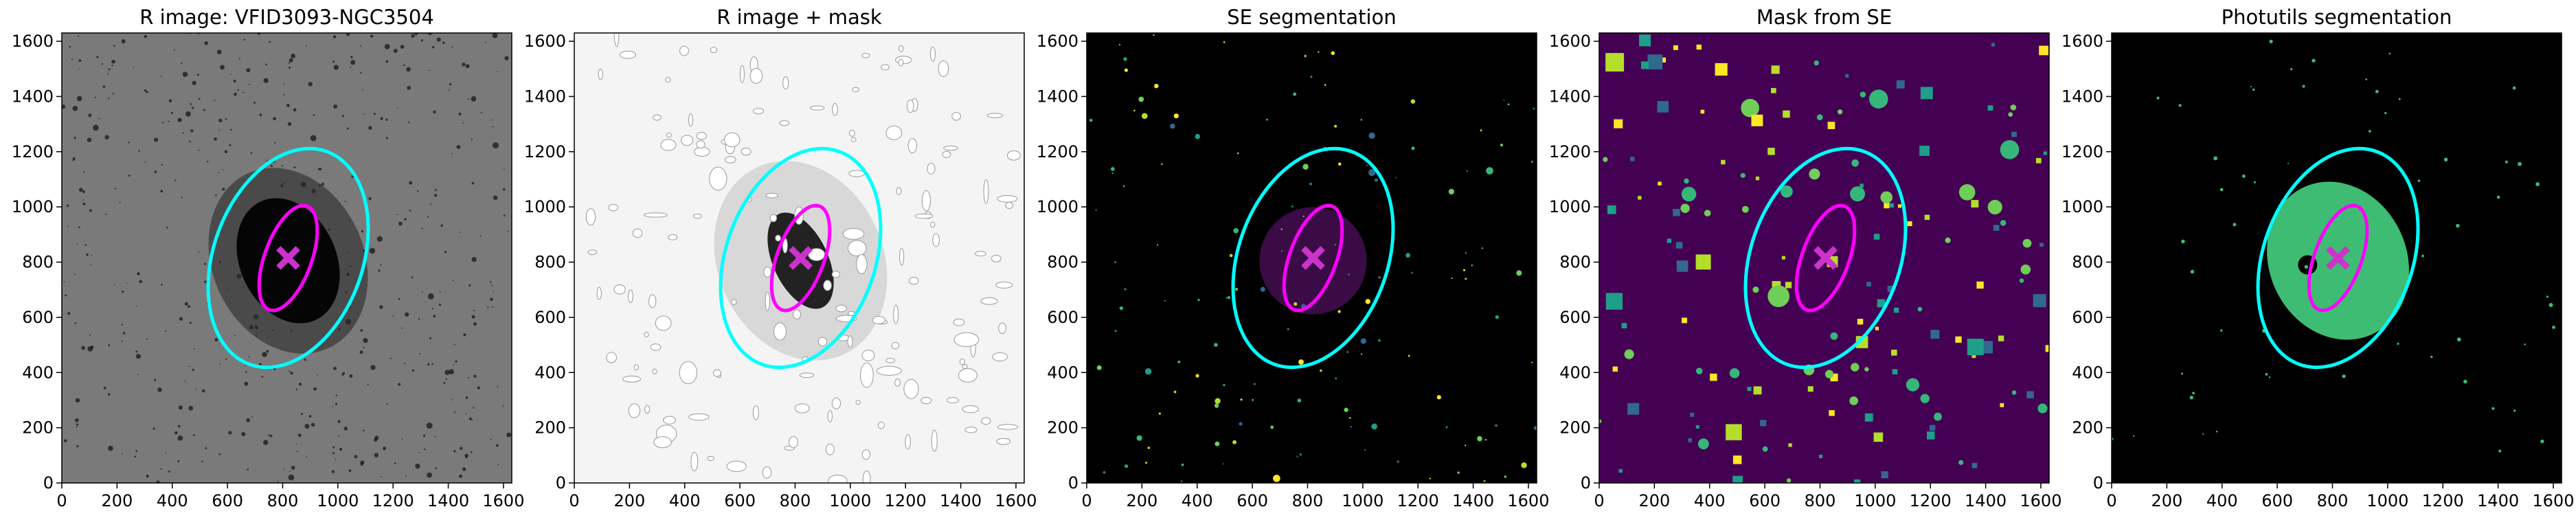 The width and height of the screenshot is (2576, 518). What do you see at coordinates (1575, 428) in the screenshot?
I see `y-tick-label: 200` at bounding box center [1575, 428].